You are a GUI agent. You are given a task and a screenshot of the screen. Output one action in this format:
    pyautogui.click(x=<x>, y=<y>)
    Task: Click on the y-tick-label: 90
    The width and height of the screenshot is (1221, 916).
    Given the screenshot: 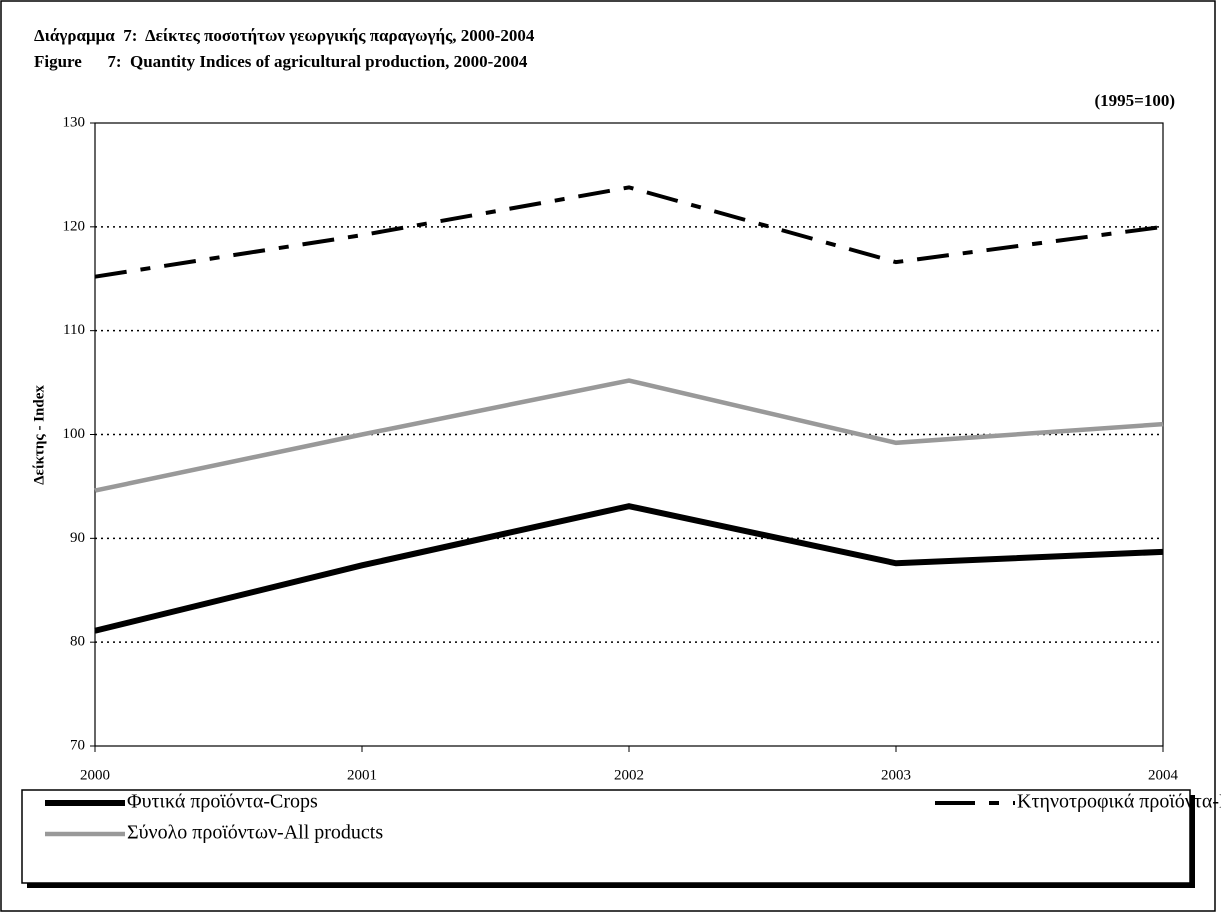 What is the action you would take?
    pyautogui.click(x=77, y=538)
    